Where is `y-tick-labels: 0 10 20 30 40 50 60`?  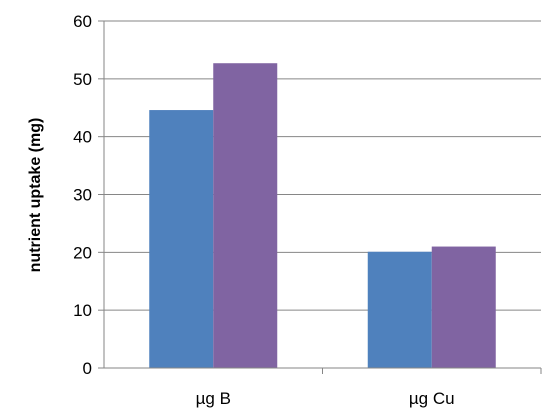
y-tick-labels: 0 10 20 30 40 50 60 is located at coordinates (82, 195).